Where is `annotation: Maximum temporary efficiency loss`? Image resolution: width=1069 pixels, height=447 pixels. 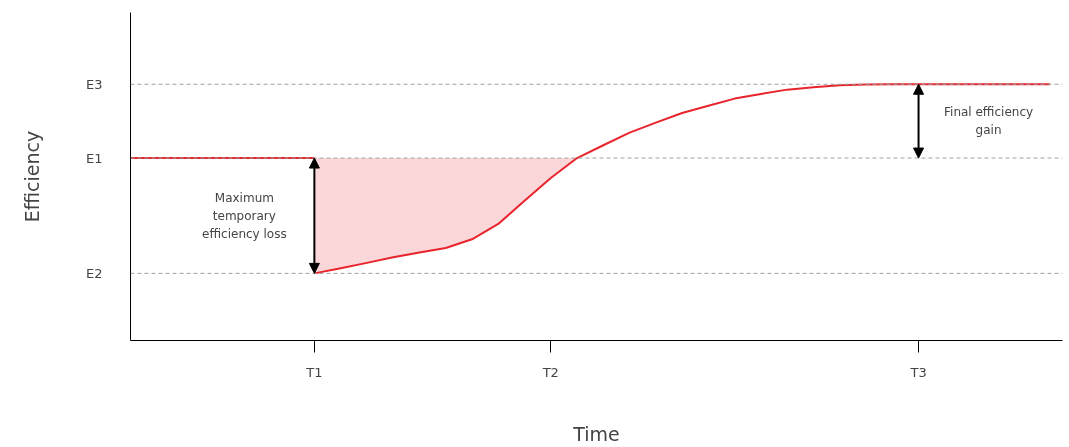 annotation: Maximum temporary efficiency loss is located at coordinates (244, 215).